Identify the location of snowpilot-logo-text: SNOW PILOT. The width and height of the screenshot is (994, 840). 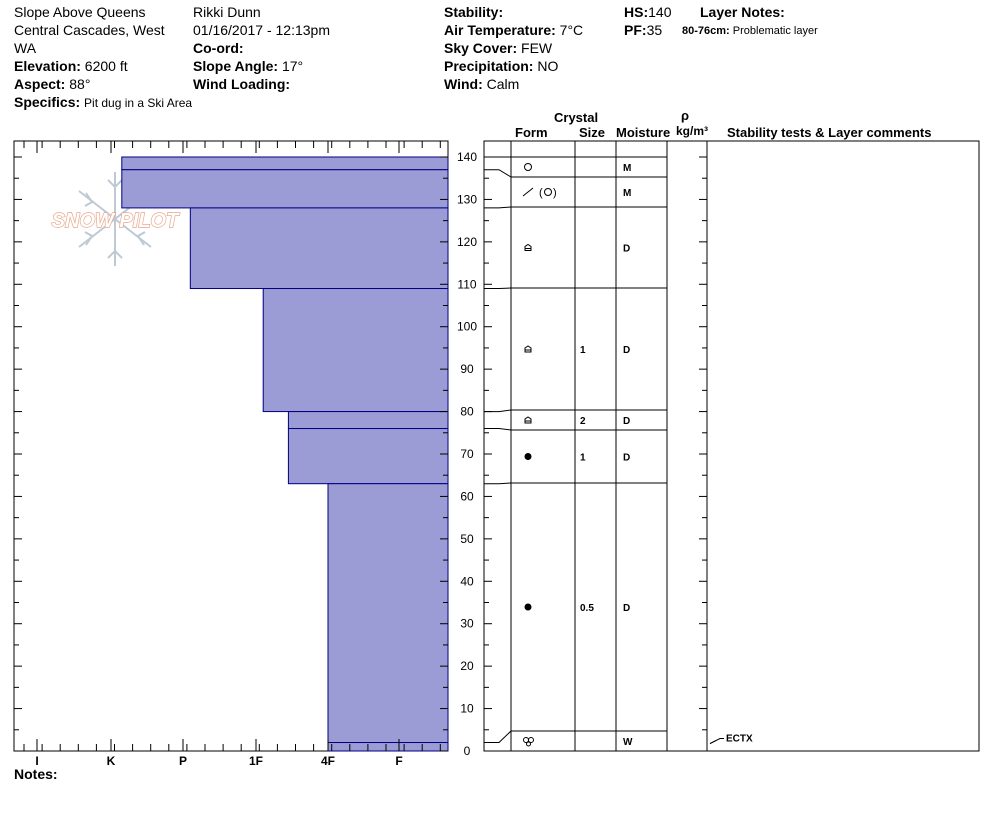
(116, 221).